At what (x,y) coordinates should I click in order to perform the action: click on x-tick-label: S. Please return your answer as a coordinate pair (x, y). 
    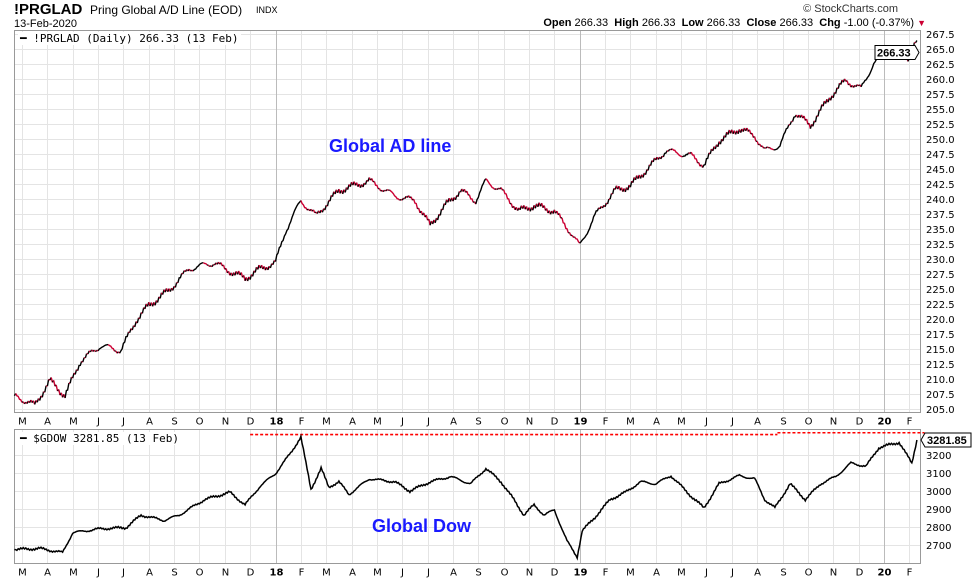
    Looking at the image, I should click on (783, 422).